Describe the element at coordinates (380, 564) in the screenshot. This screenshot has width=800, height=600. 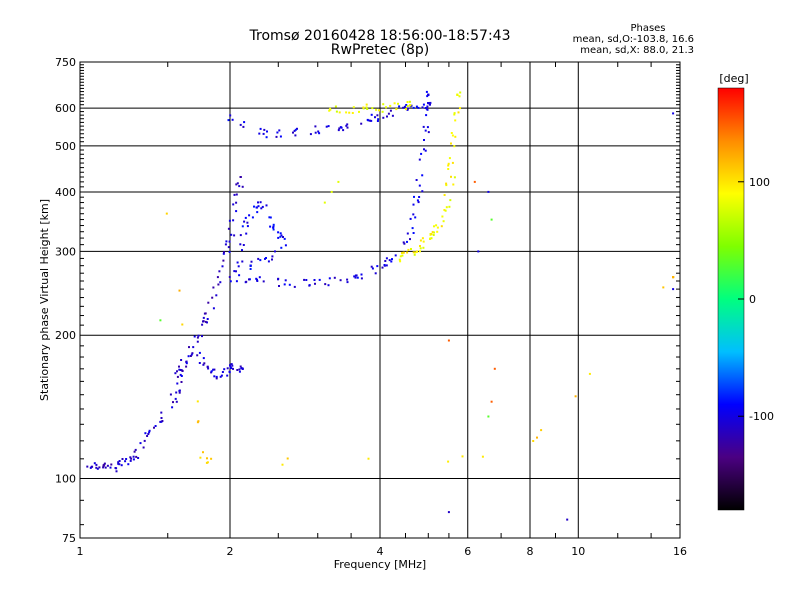
I see `x-axis-label: Frequency [MHz]` at that location.